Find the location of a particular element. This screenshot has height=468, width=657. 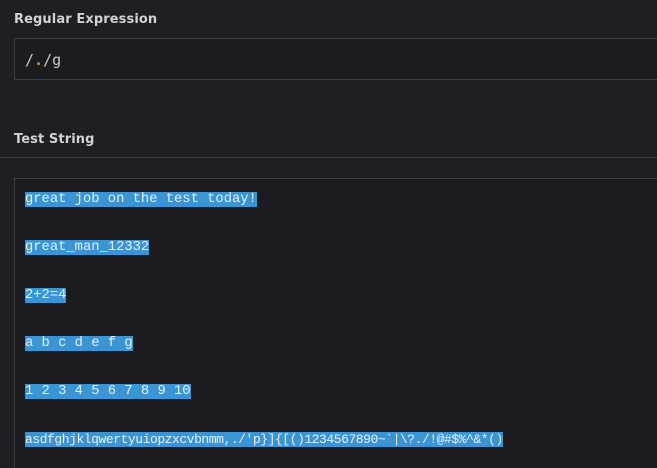

regex-open-delimiter: / is located at coordinates (30, 60).